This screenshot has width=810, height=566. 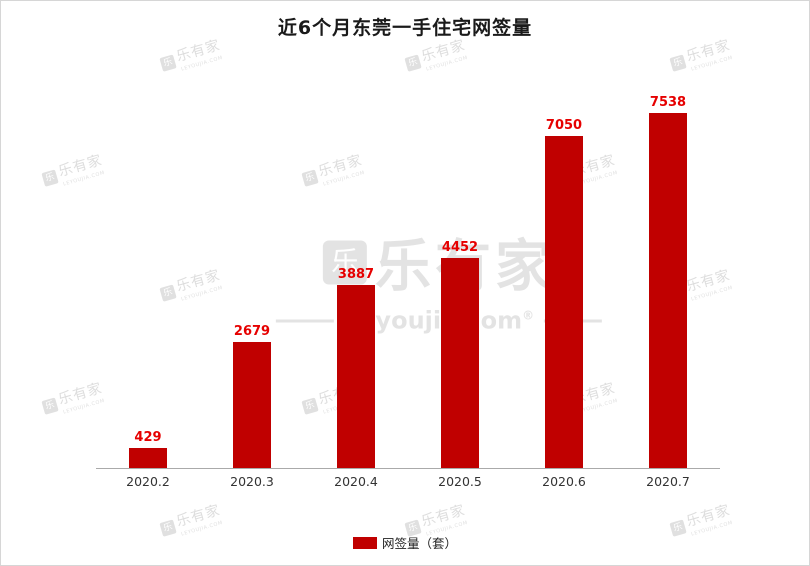 What do you see at coordinates (564, 481) in the screenshot?
I see `x-tick-label: 2020.6` at bounding box center [564, 481].